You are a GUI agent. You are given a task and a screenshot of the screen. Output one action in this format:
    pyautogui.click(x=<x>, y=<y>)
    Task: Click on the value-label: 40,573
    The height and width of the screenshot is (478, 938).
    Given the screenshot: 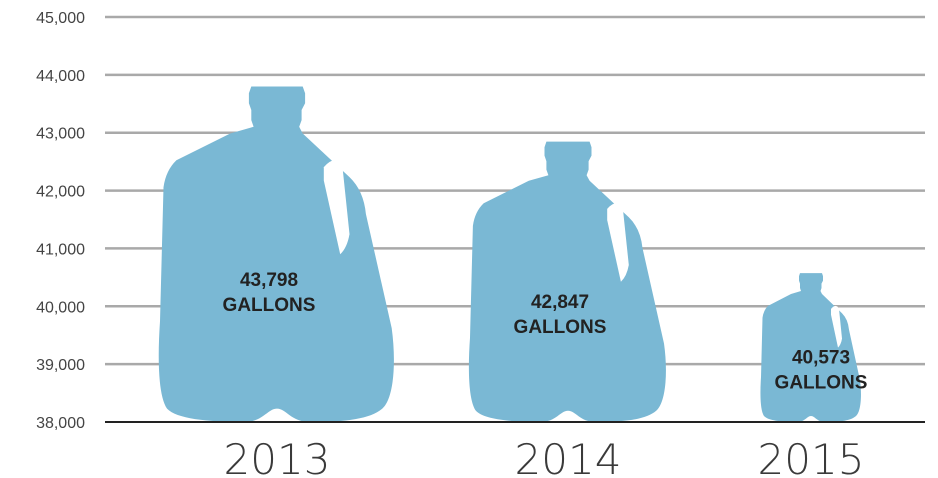 What is the action you would take?
    pyautogui.click(x=821, y=357)
    